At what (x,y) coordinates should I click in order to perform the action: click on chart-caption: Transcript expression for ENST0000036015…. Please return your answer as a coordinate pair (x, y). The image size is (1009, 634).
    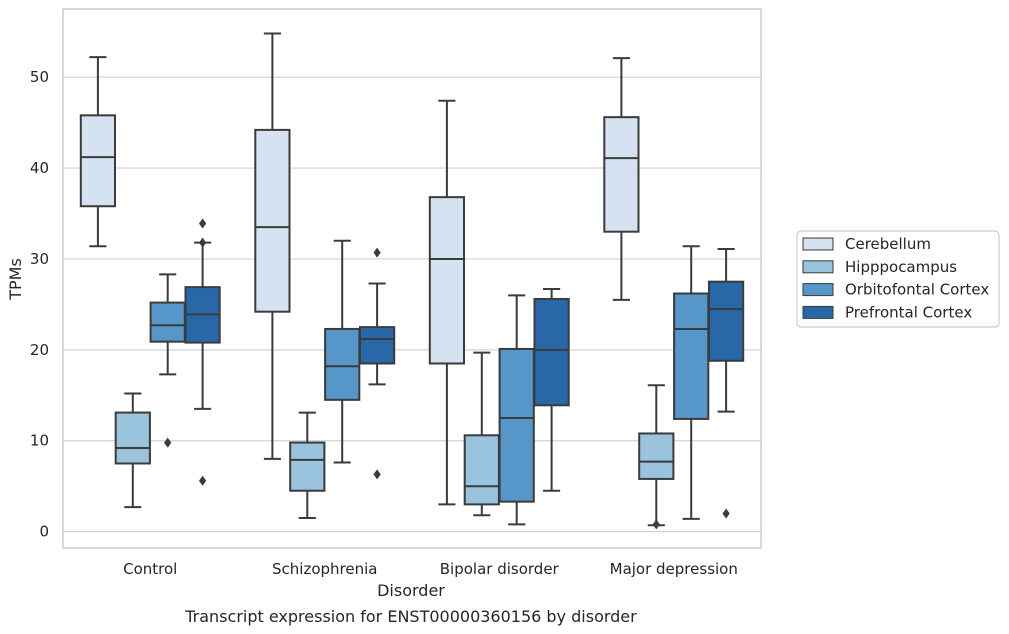
    Looking at the image, I should click on (410, 616).